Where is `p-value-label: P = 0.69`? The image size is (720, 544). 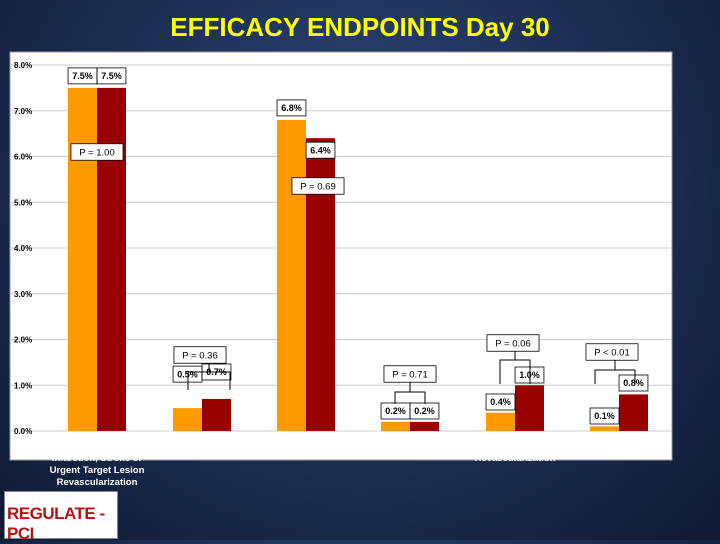
p-value-label: P = 0.69 is located at coordinates (317, 186).